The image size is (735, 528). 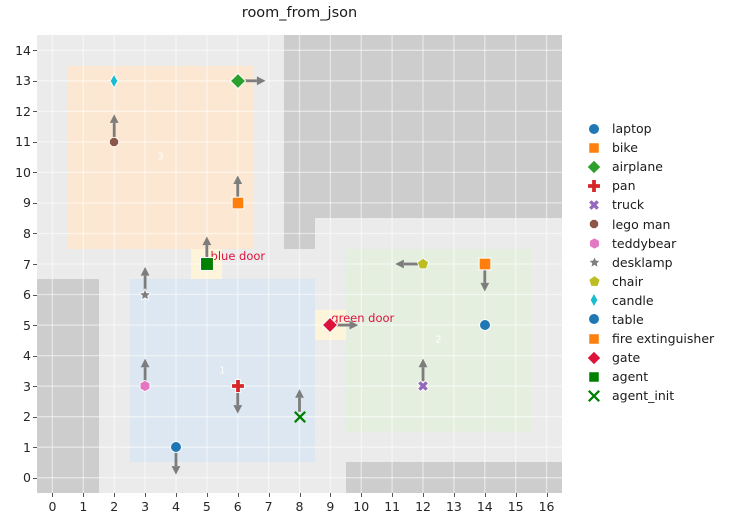 What do you see at coordinates (330, 506) in the screenshot?
I see `x-tick-label-9: 9` at bounding box center [330, 506].